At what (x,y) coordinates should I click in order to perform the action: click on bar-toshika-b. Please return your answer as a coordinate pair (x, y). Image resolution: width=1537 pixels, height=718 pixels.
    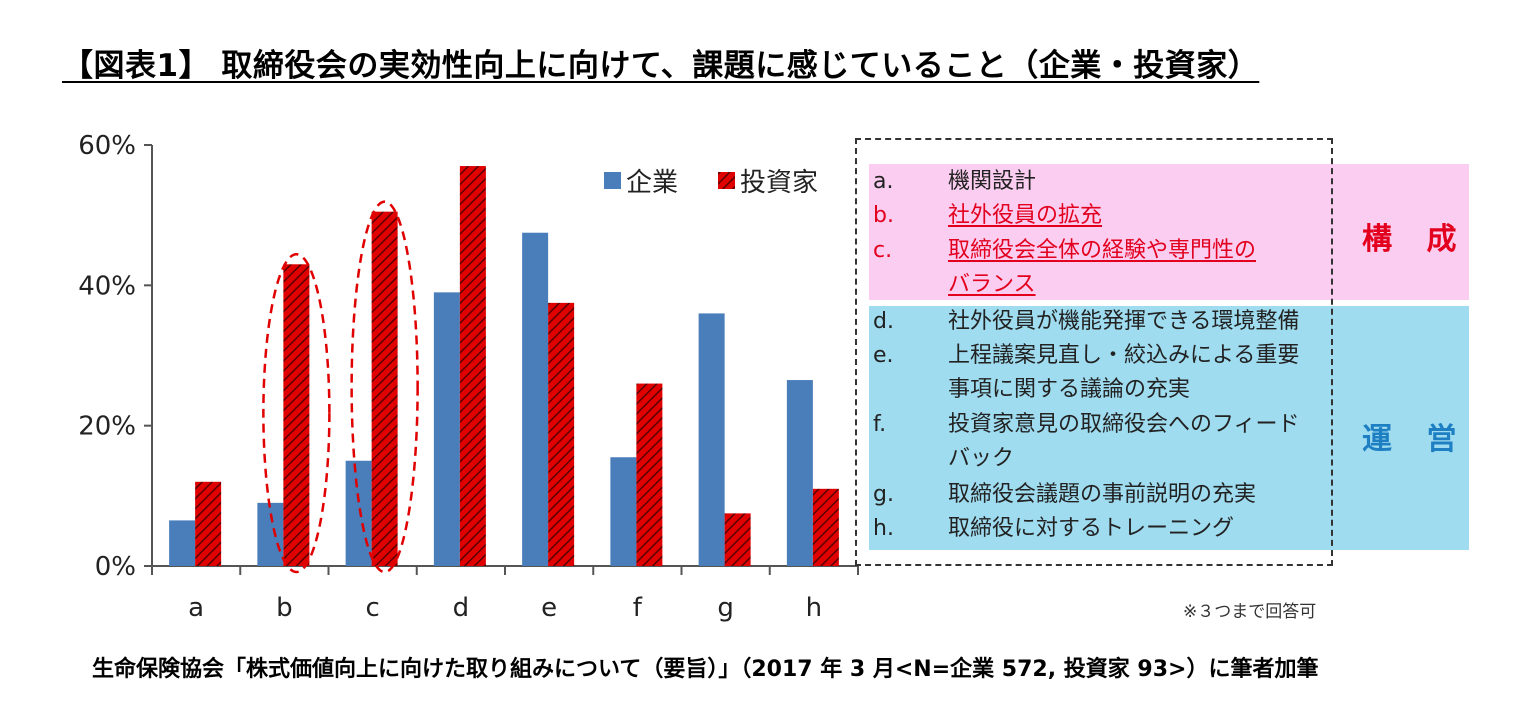
    Looking at the image, I should click on (296, 415).